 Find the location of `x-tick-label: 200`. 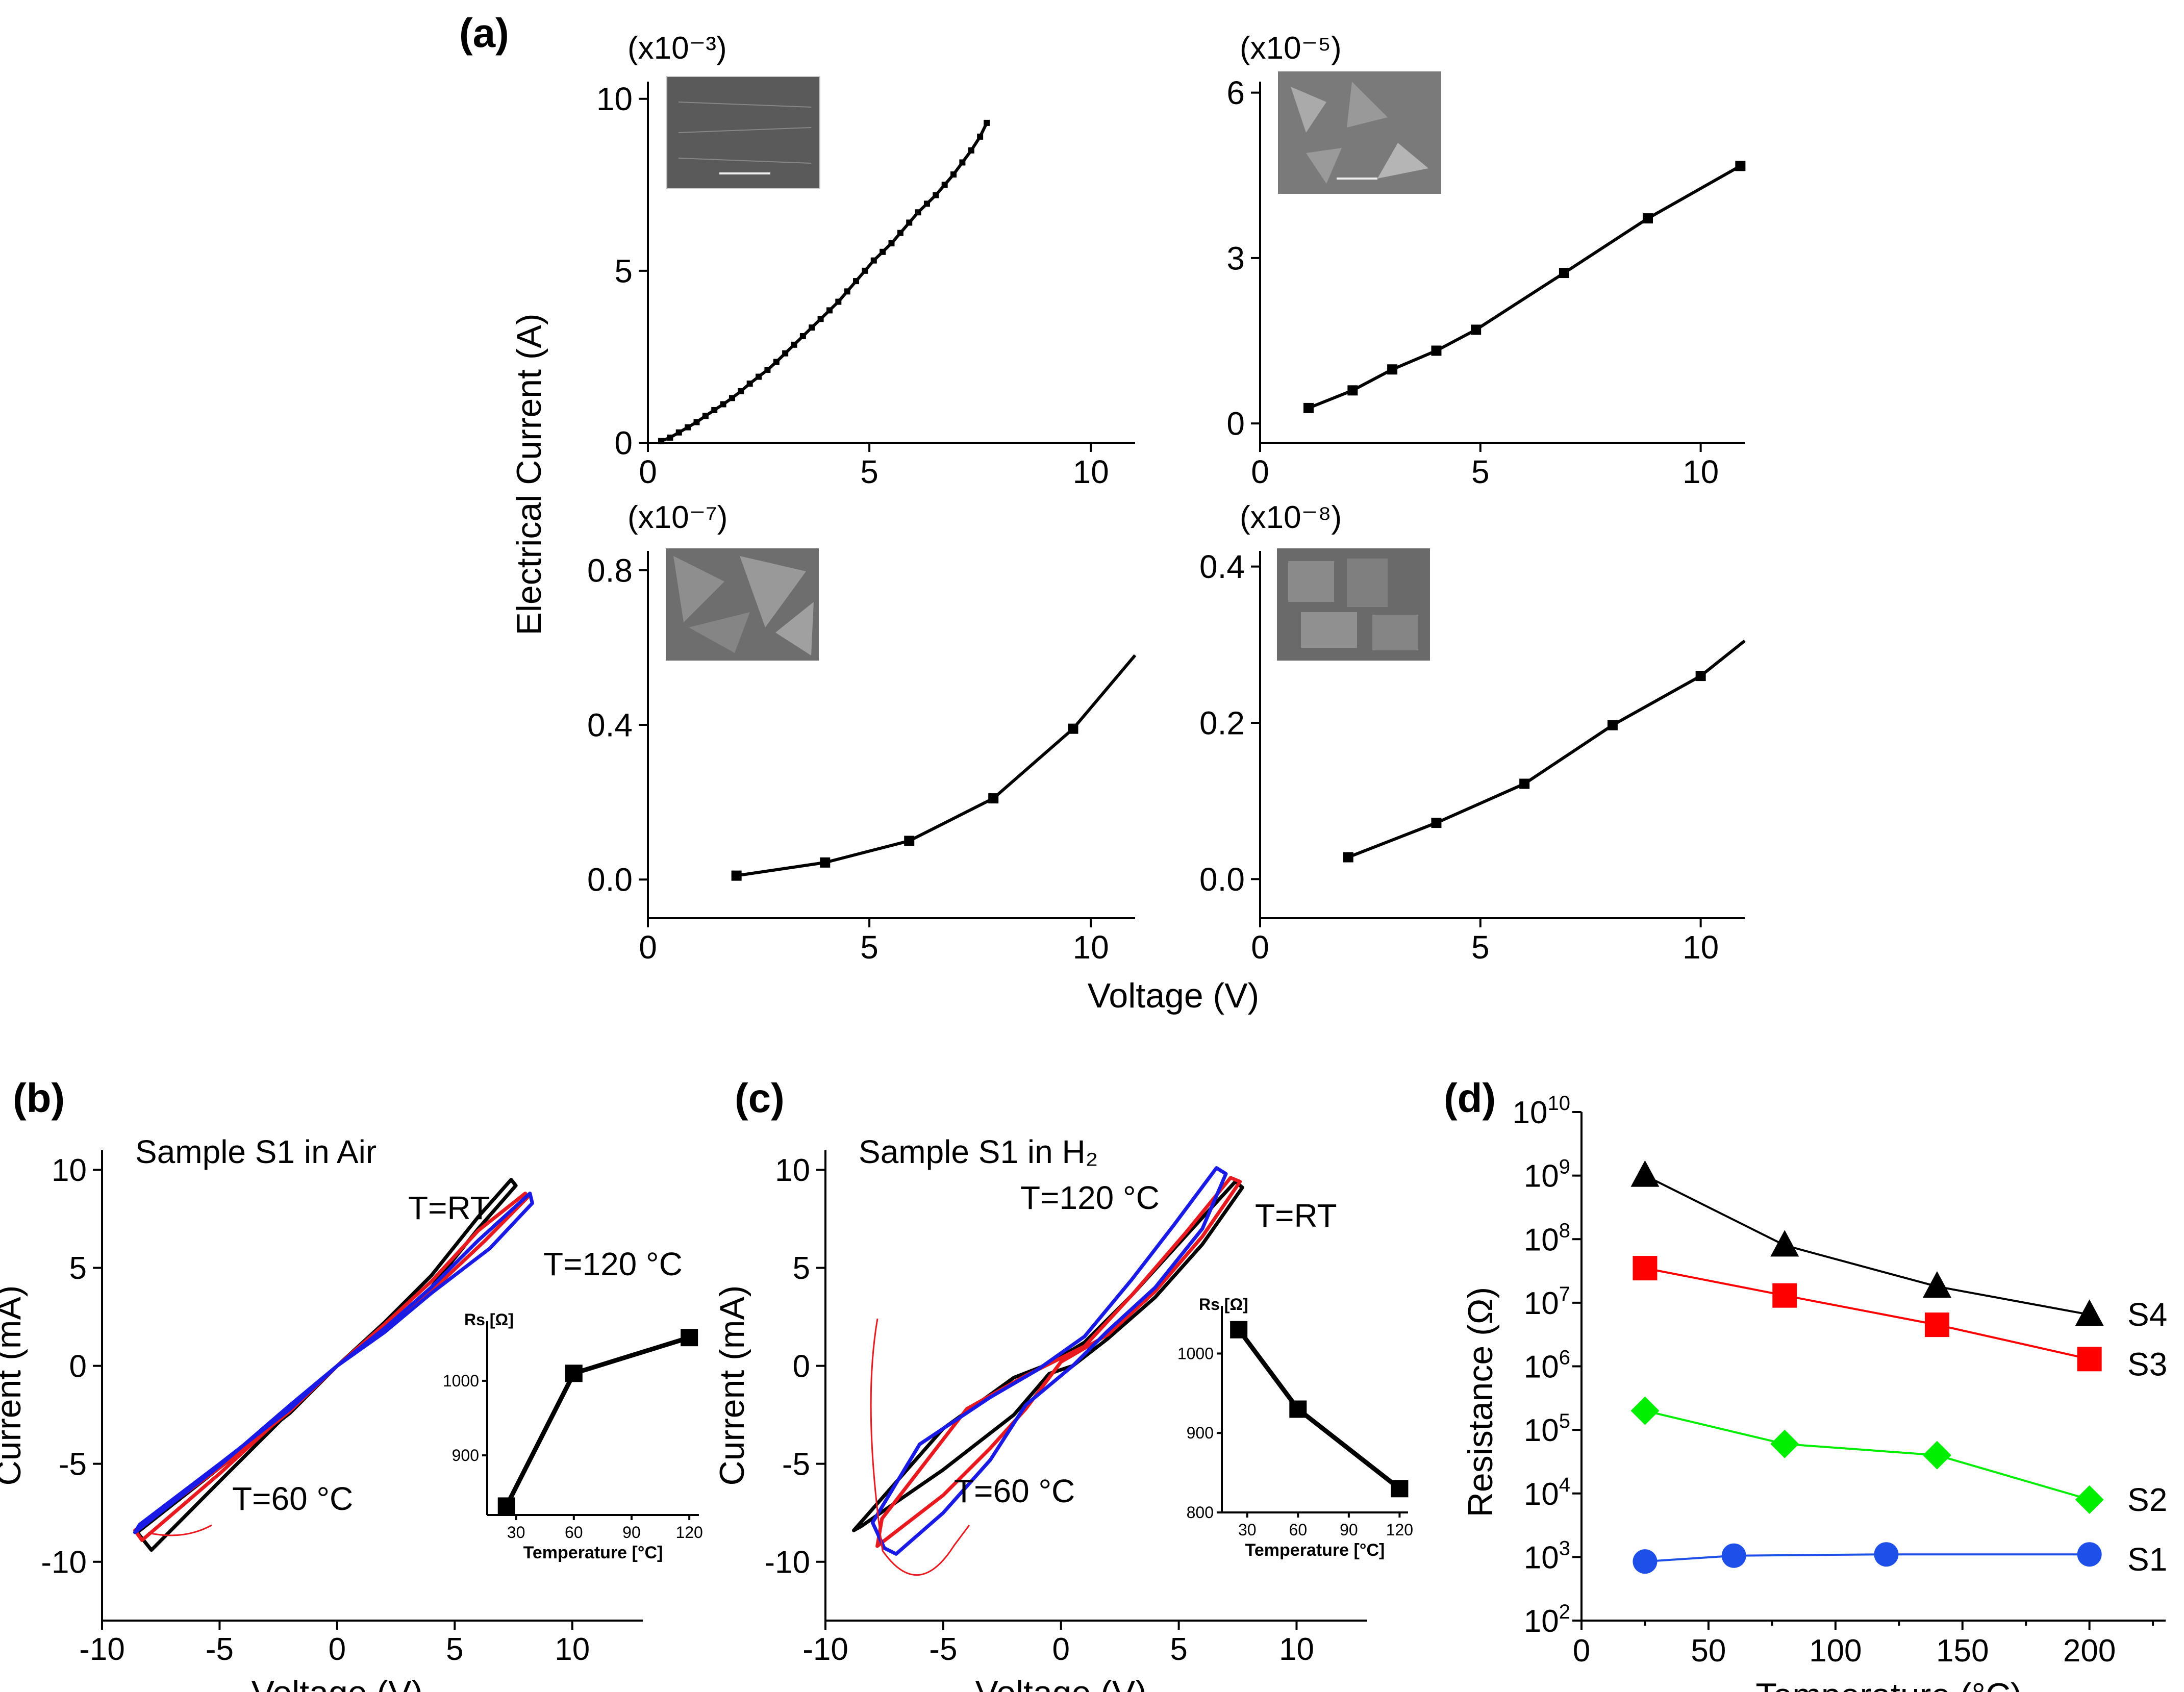

x-tick-label: 200 is located at coordinates (2089, 1651).